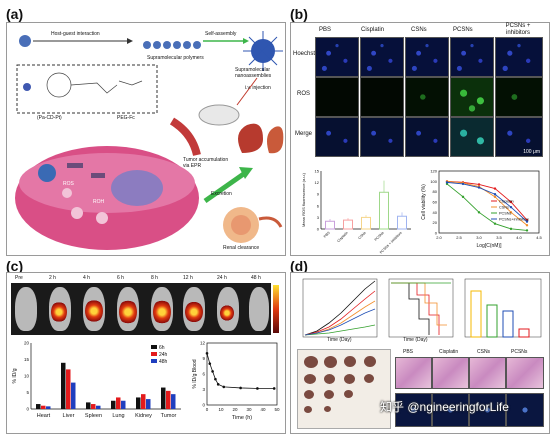  I want to click on row-label-merge: Merge, so click(304, 134).